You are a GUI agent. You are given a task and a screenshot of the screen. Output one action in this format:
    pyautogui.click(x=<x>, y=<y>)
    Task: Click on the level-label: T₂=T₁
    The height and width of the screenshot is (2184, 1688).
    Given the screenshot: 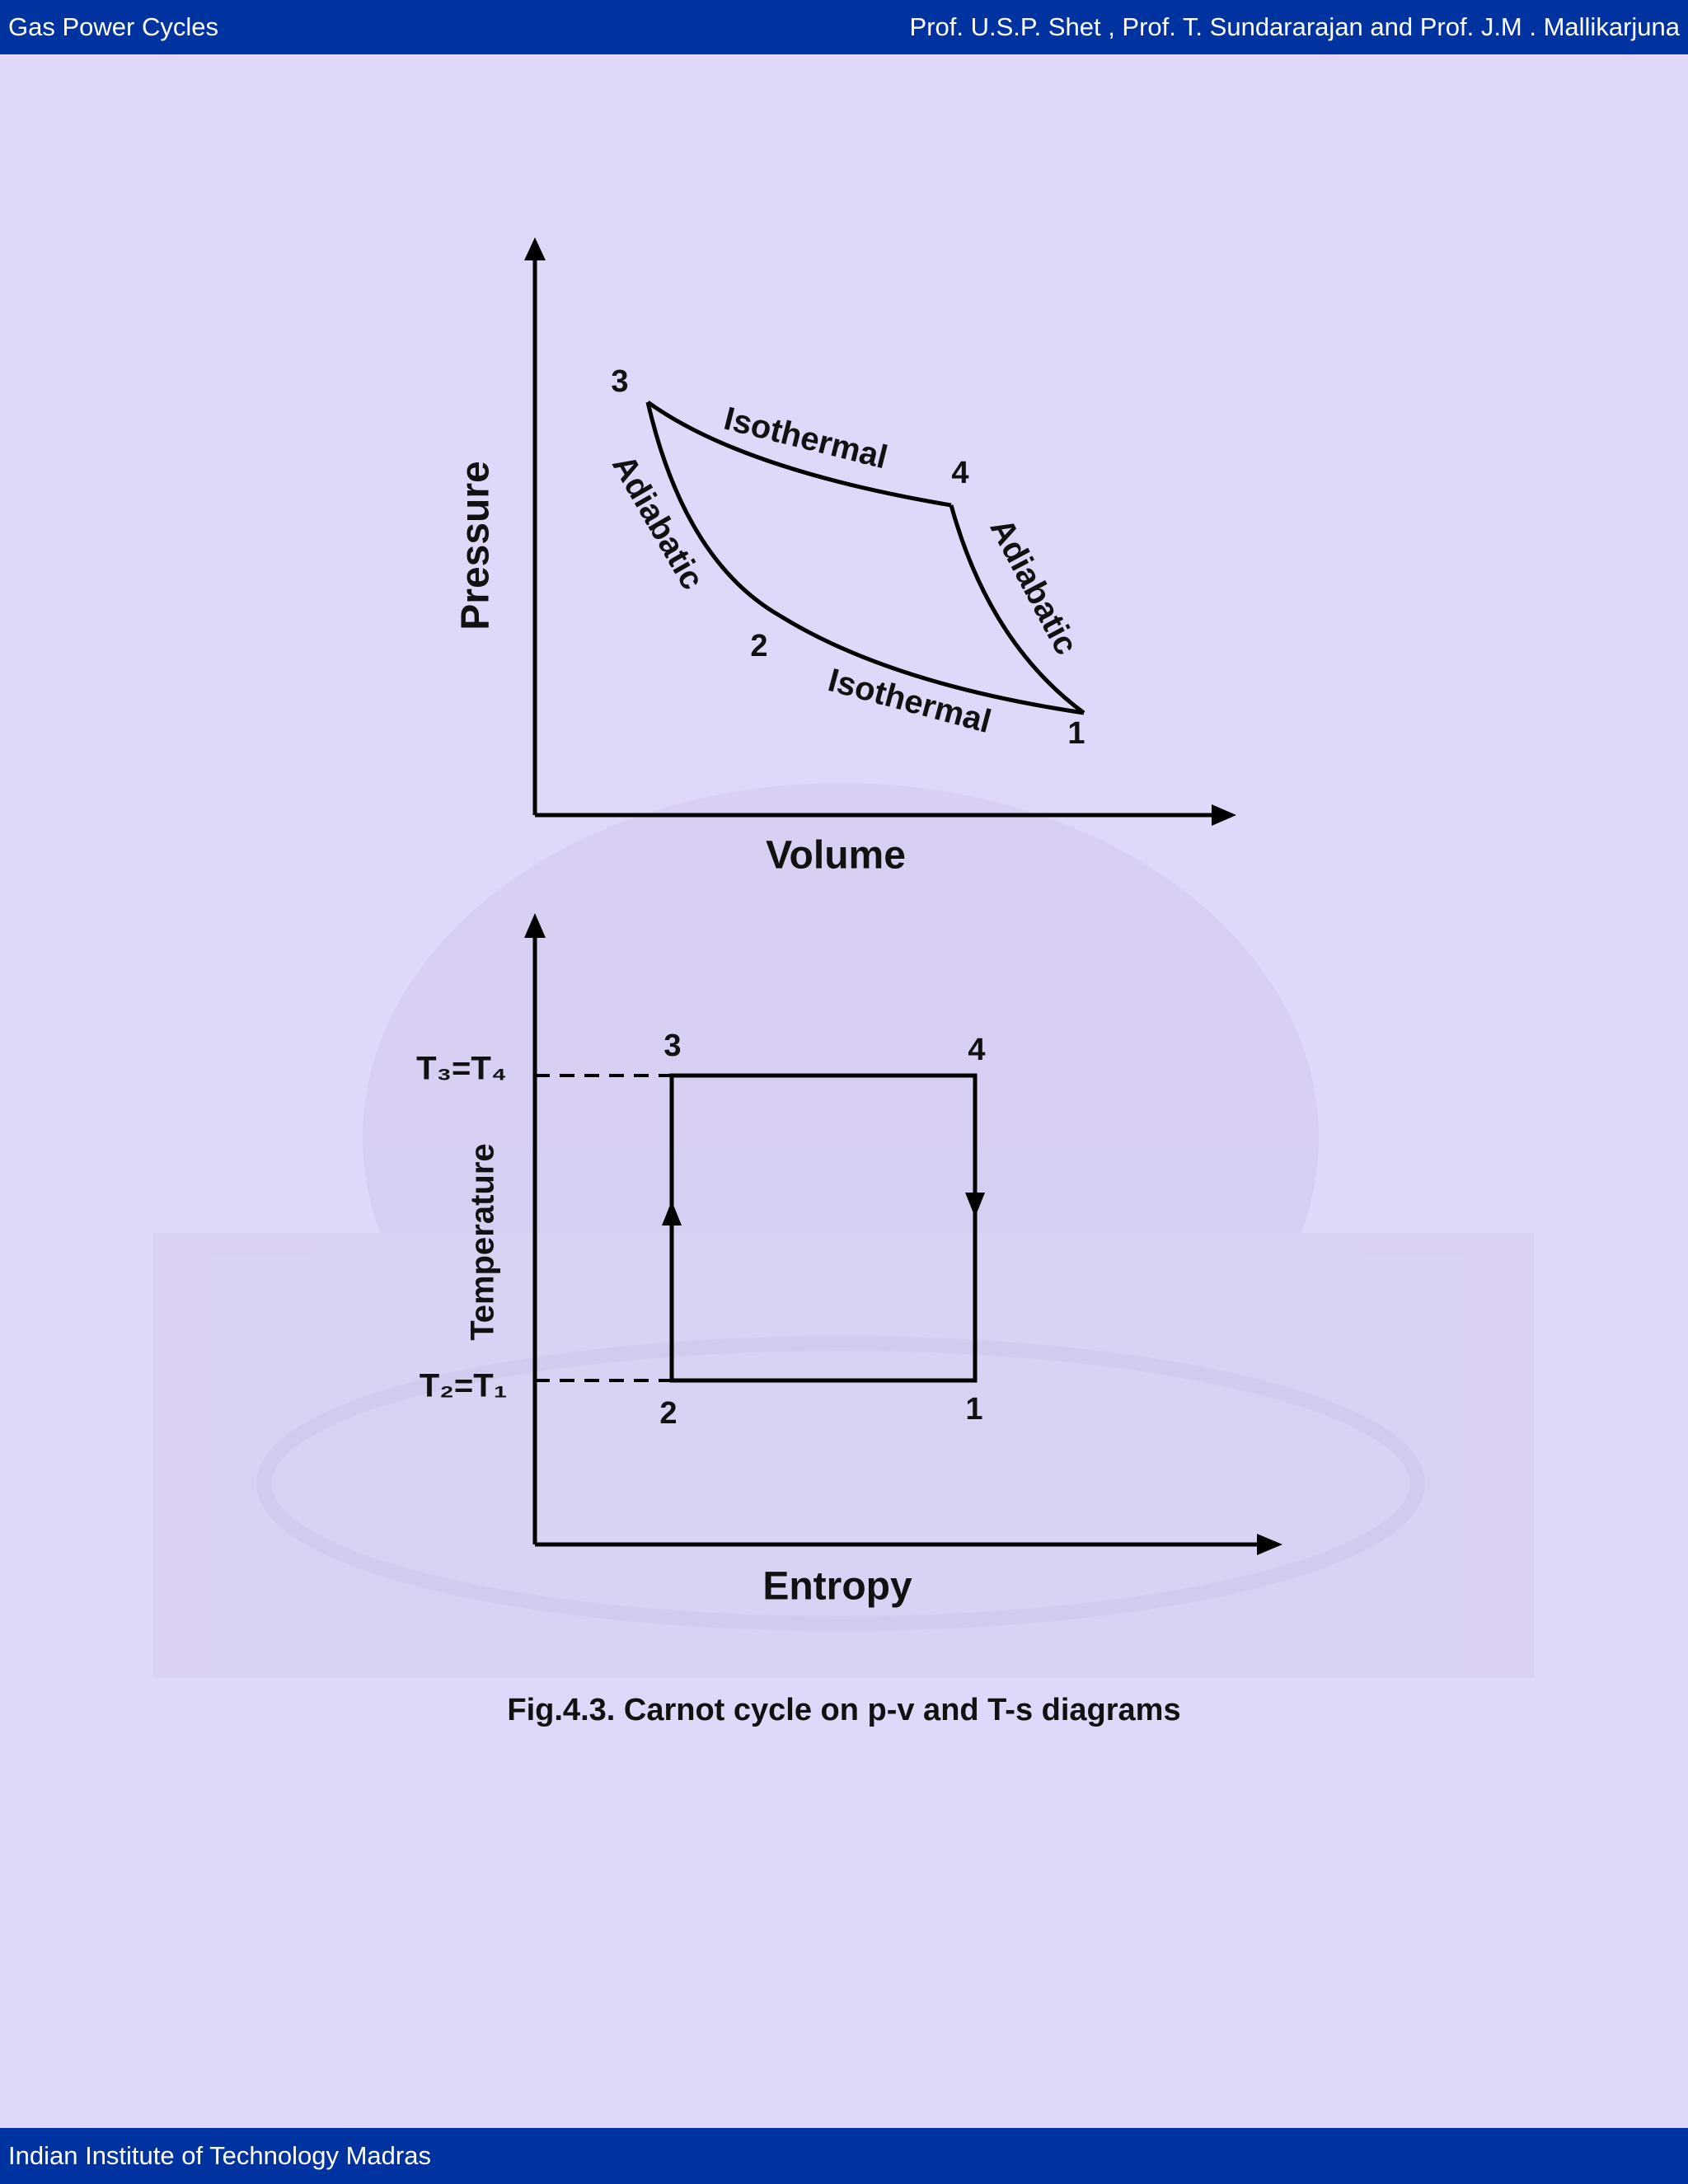 What is the action you would take?
    pyautogui.click(x=464, y=1386)
    